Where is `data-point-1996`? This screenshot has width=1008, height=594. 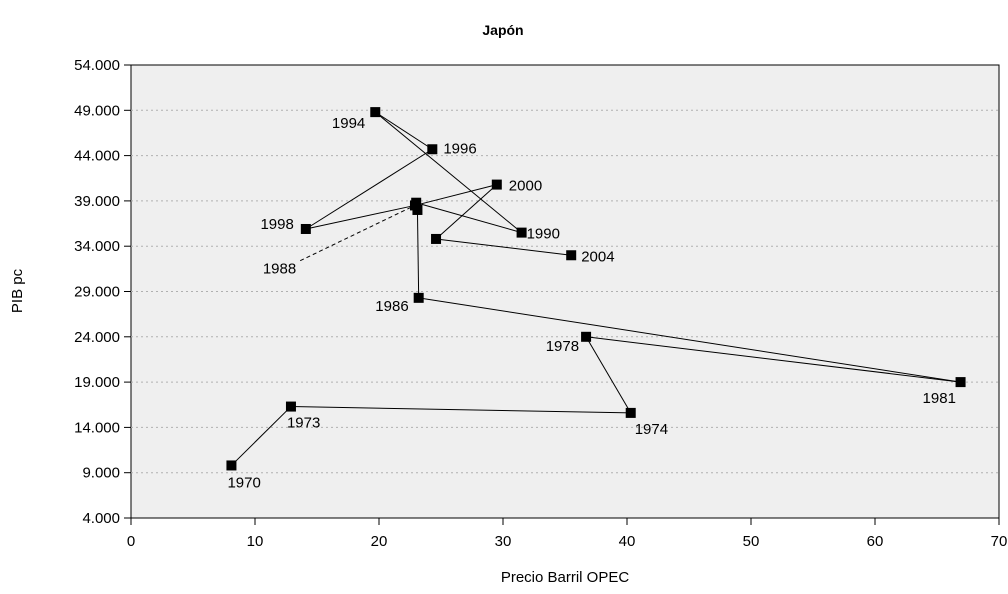
data-point-1996 is located at coordinates (432, 149).